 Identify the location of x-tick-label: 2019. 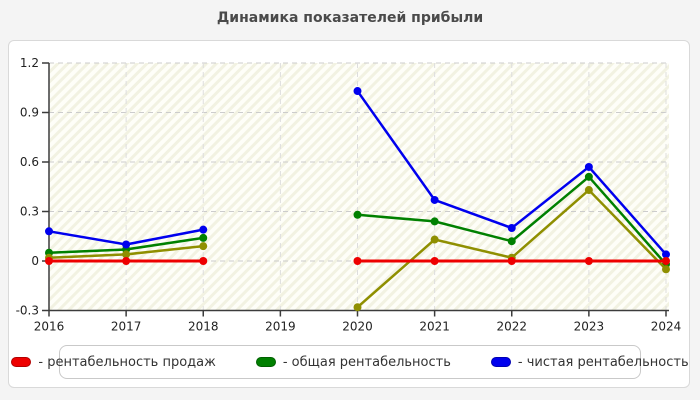
(280, 327).